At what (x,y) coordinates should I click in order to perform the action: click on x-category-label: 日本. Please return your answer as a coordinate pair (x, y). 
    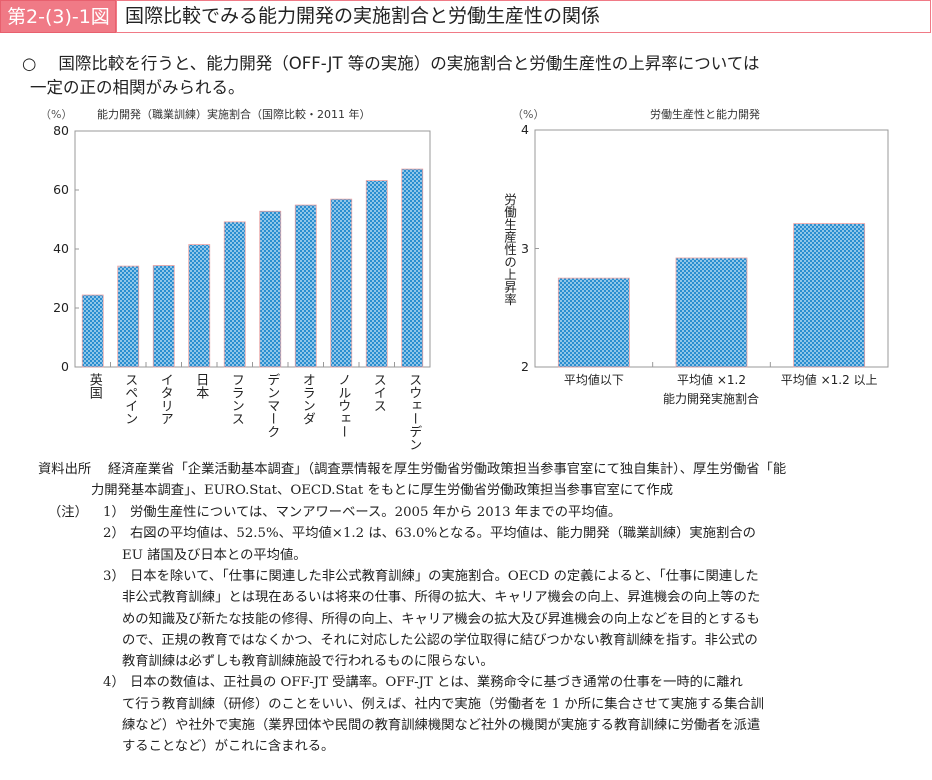
    Looking at the image, I should click on (201, 386).